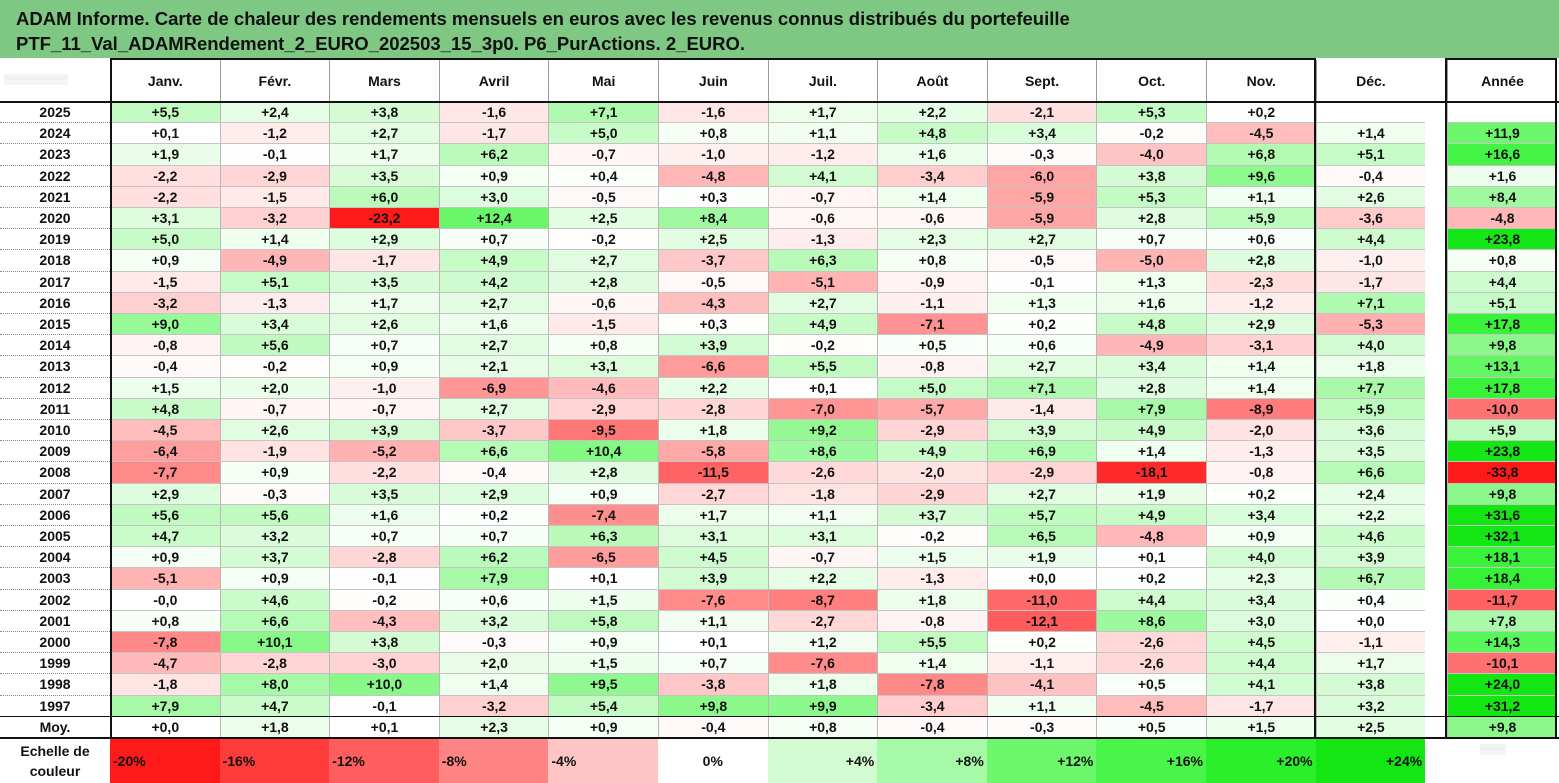 The height and width of the screenshot is (783, 1559). I want to click on month-cell: -4,8, so click(713, 176).